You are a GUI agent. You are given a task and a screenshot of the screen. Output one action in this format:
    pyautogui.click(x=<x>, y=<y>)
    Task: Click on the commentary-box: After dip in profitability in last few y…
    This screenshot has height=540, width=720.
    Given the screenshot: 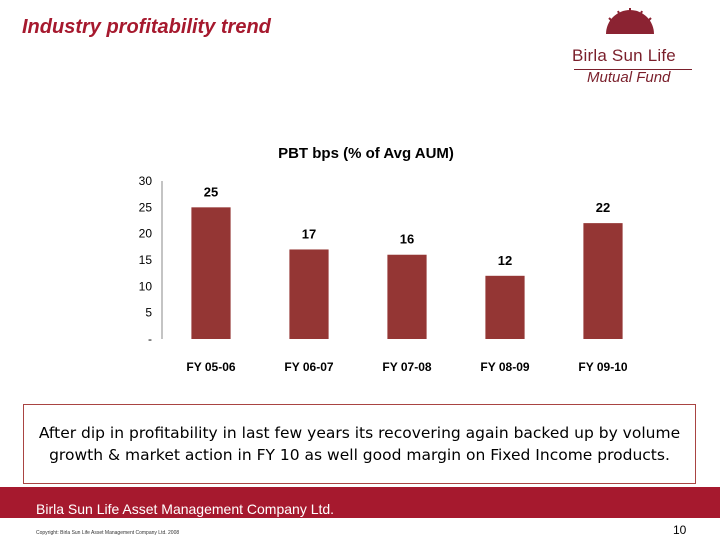 What is the action you would take?
    pyautogui.click(x=359, y=444)
    